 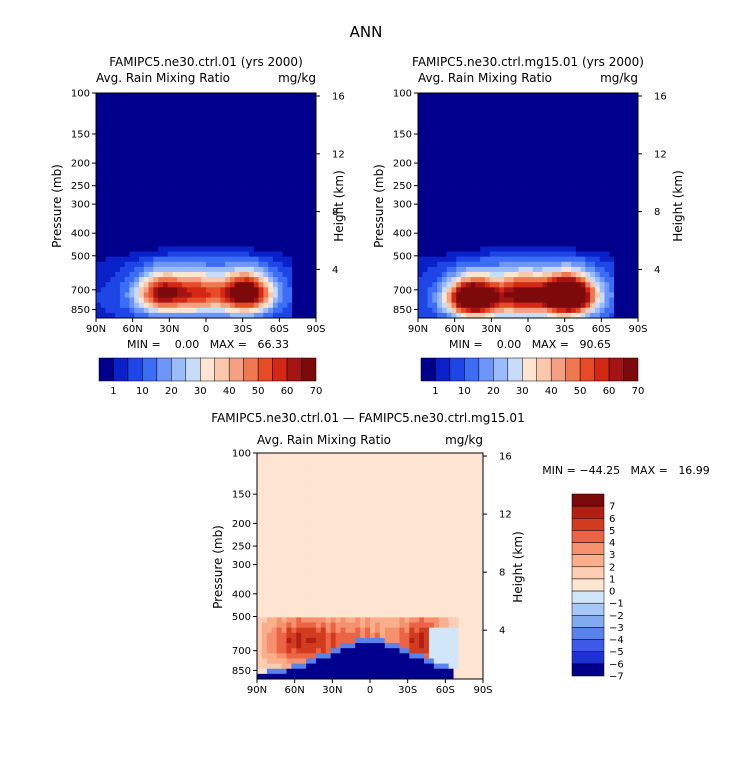 I want to click on y2-tick-label: 16, so click(x=338, y=97).